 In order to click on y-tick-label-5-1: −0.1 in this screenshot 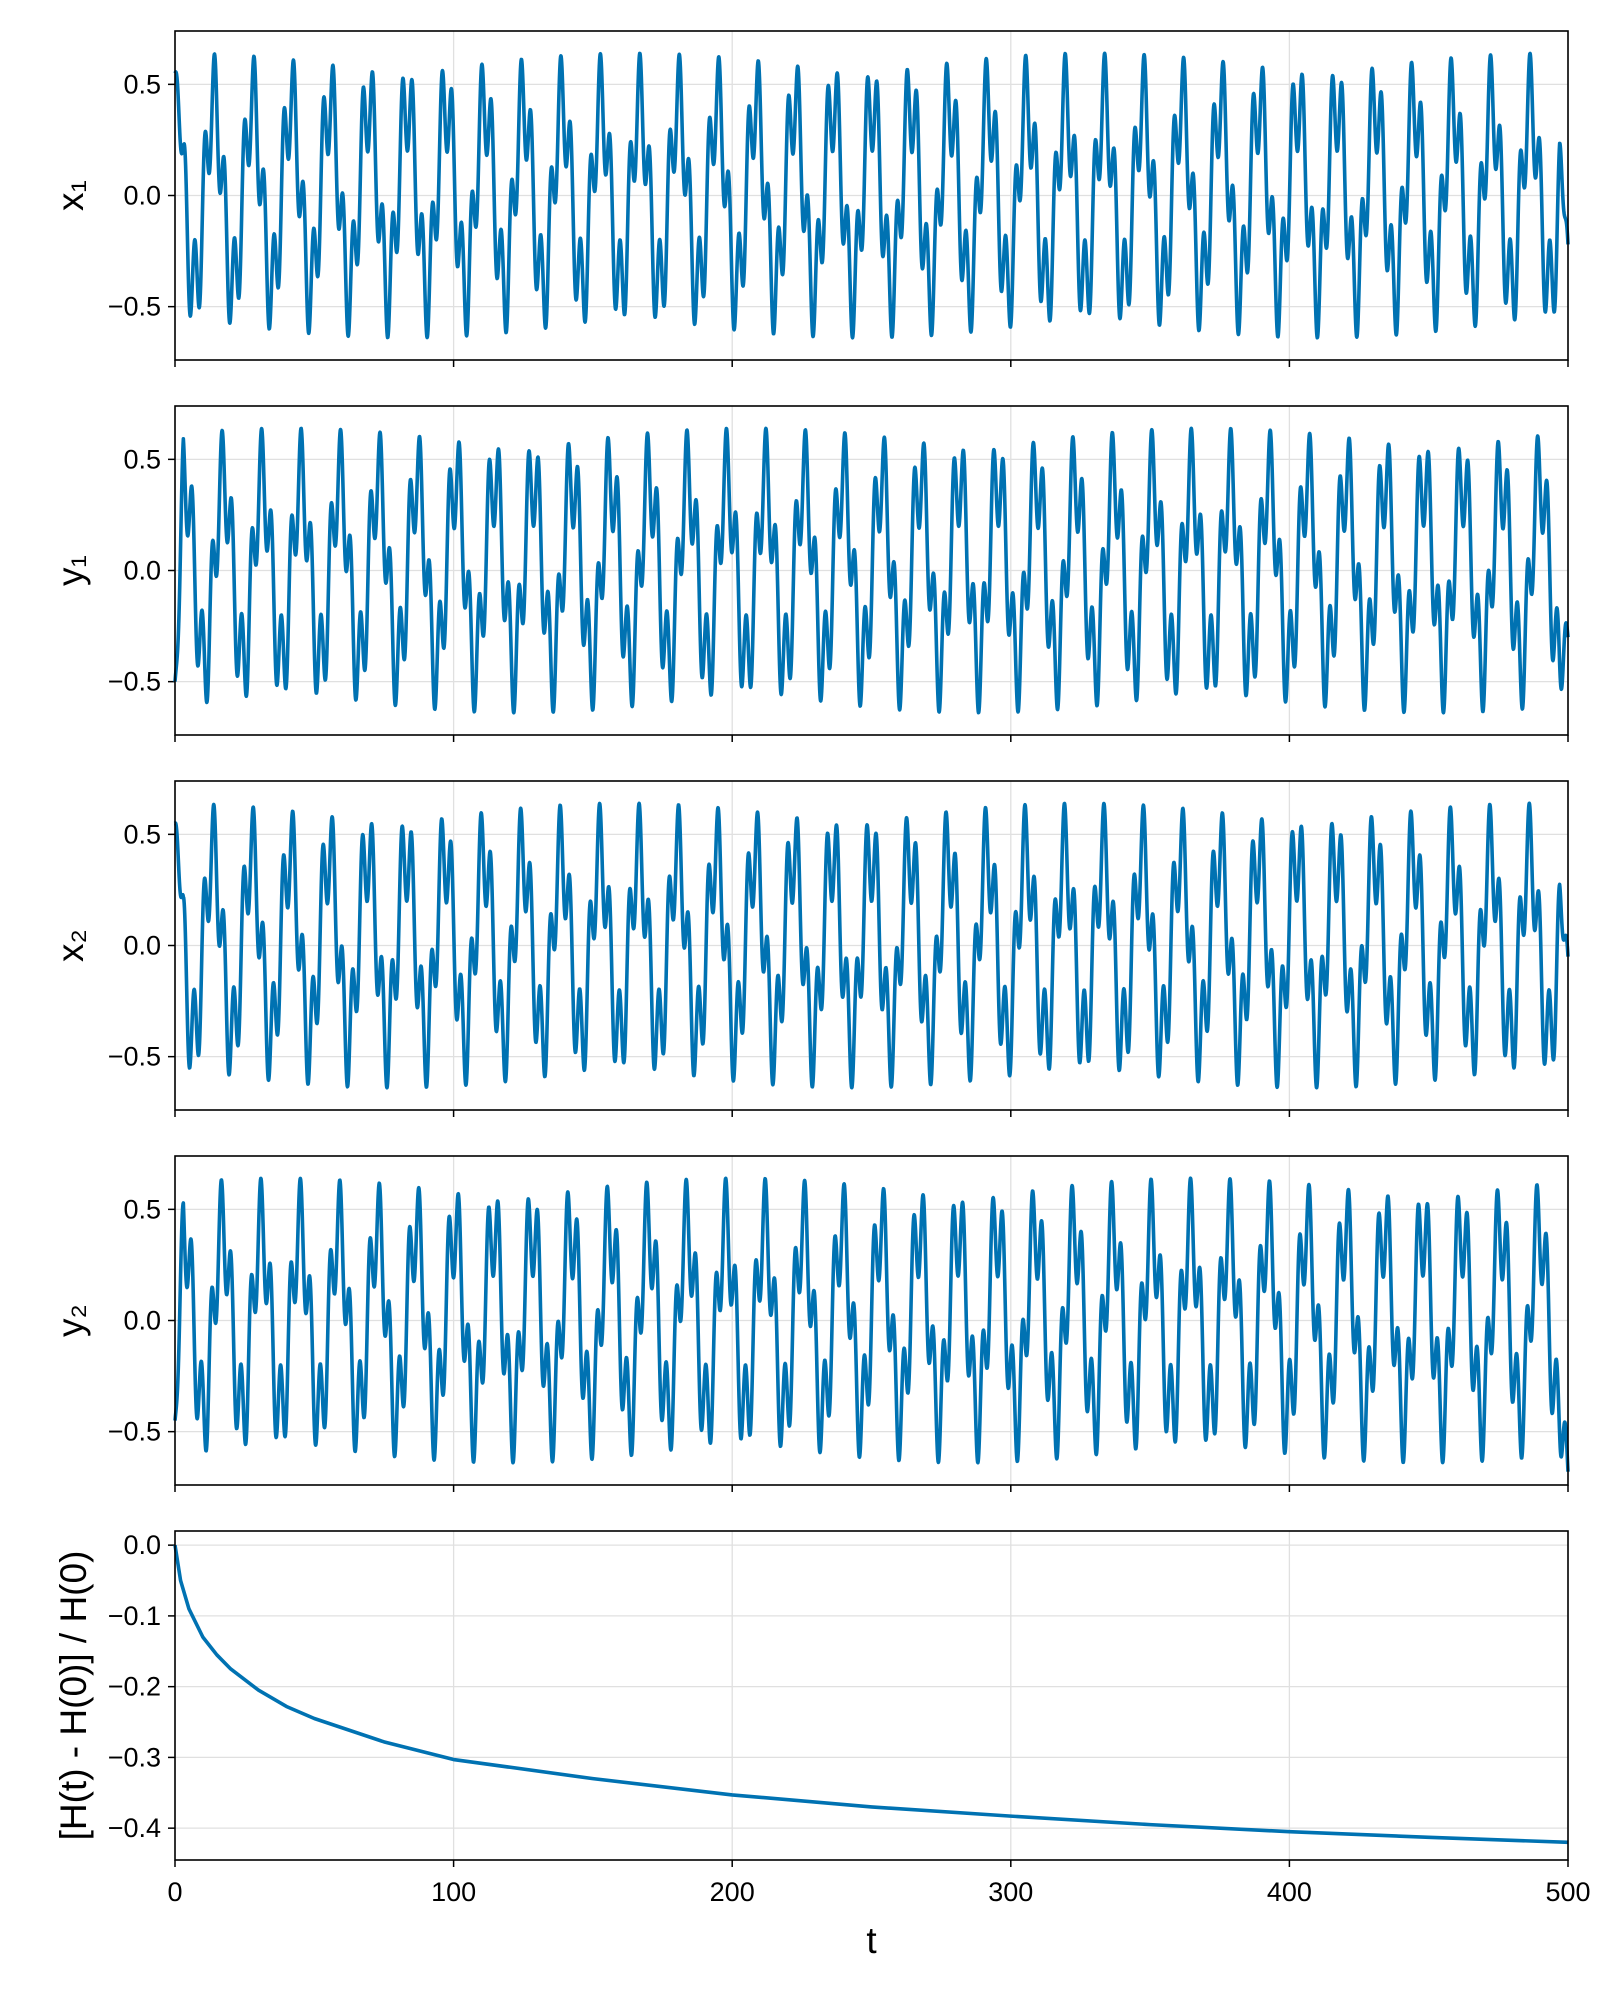, I will do `click(134, 1616)`.